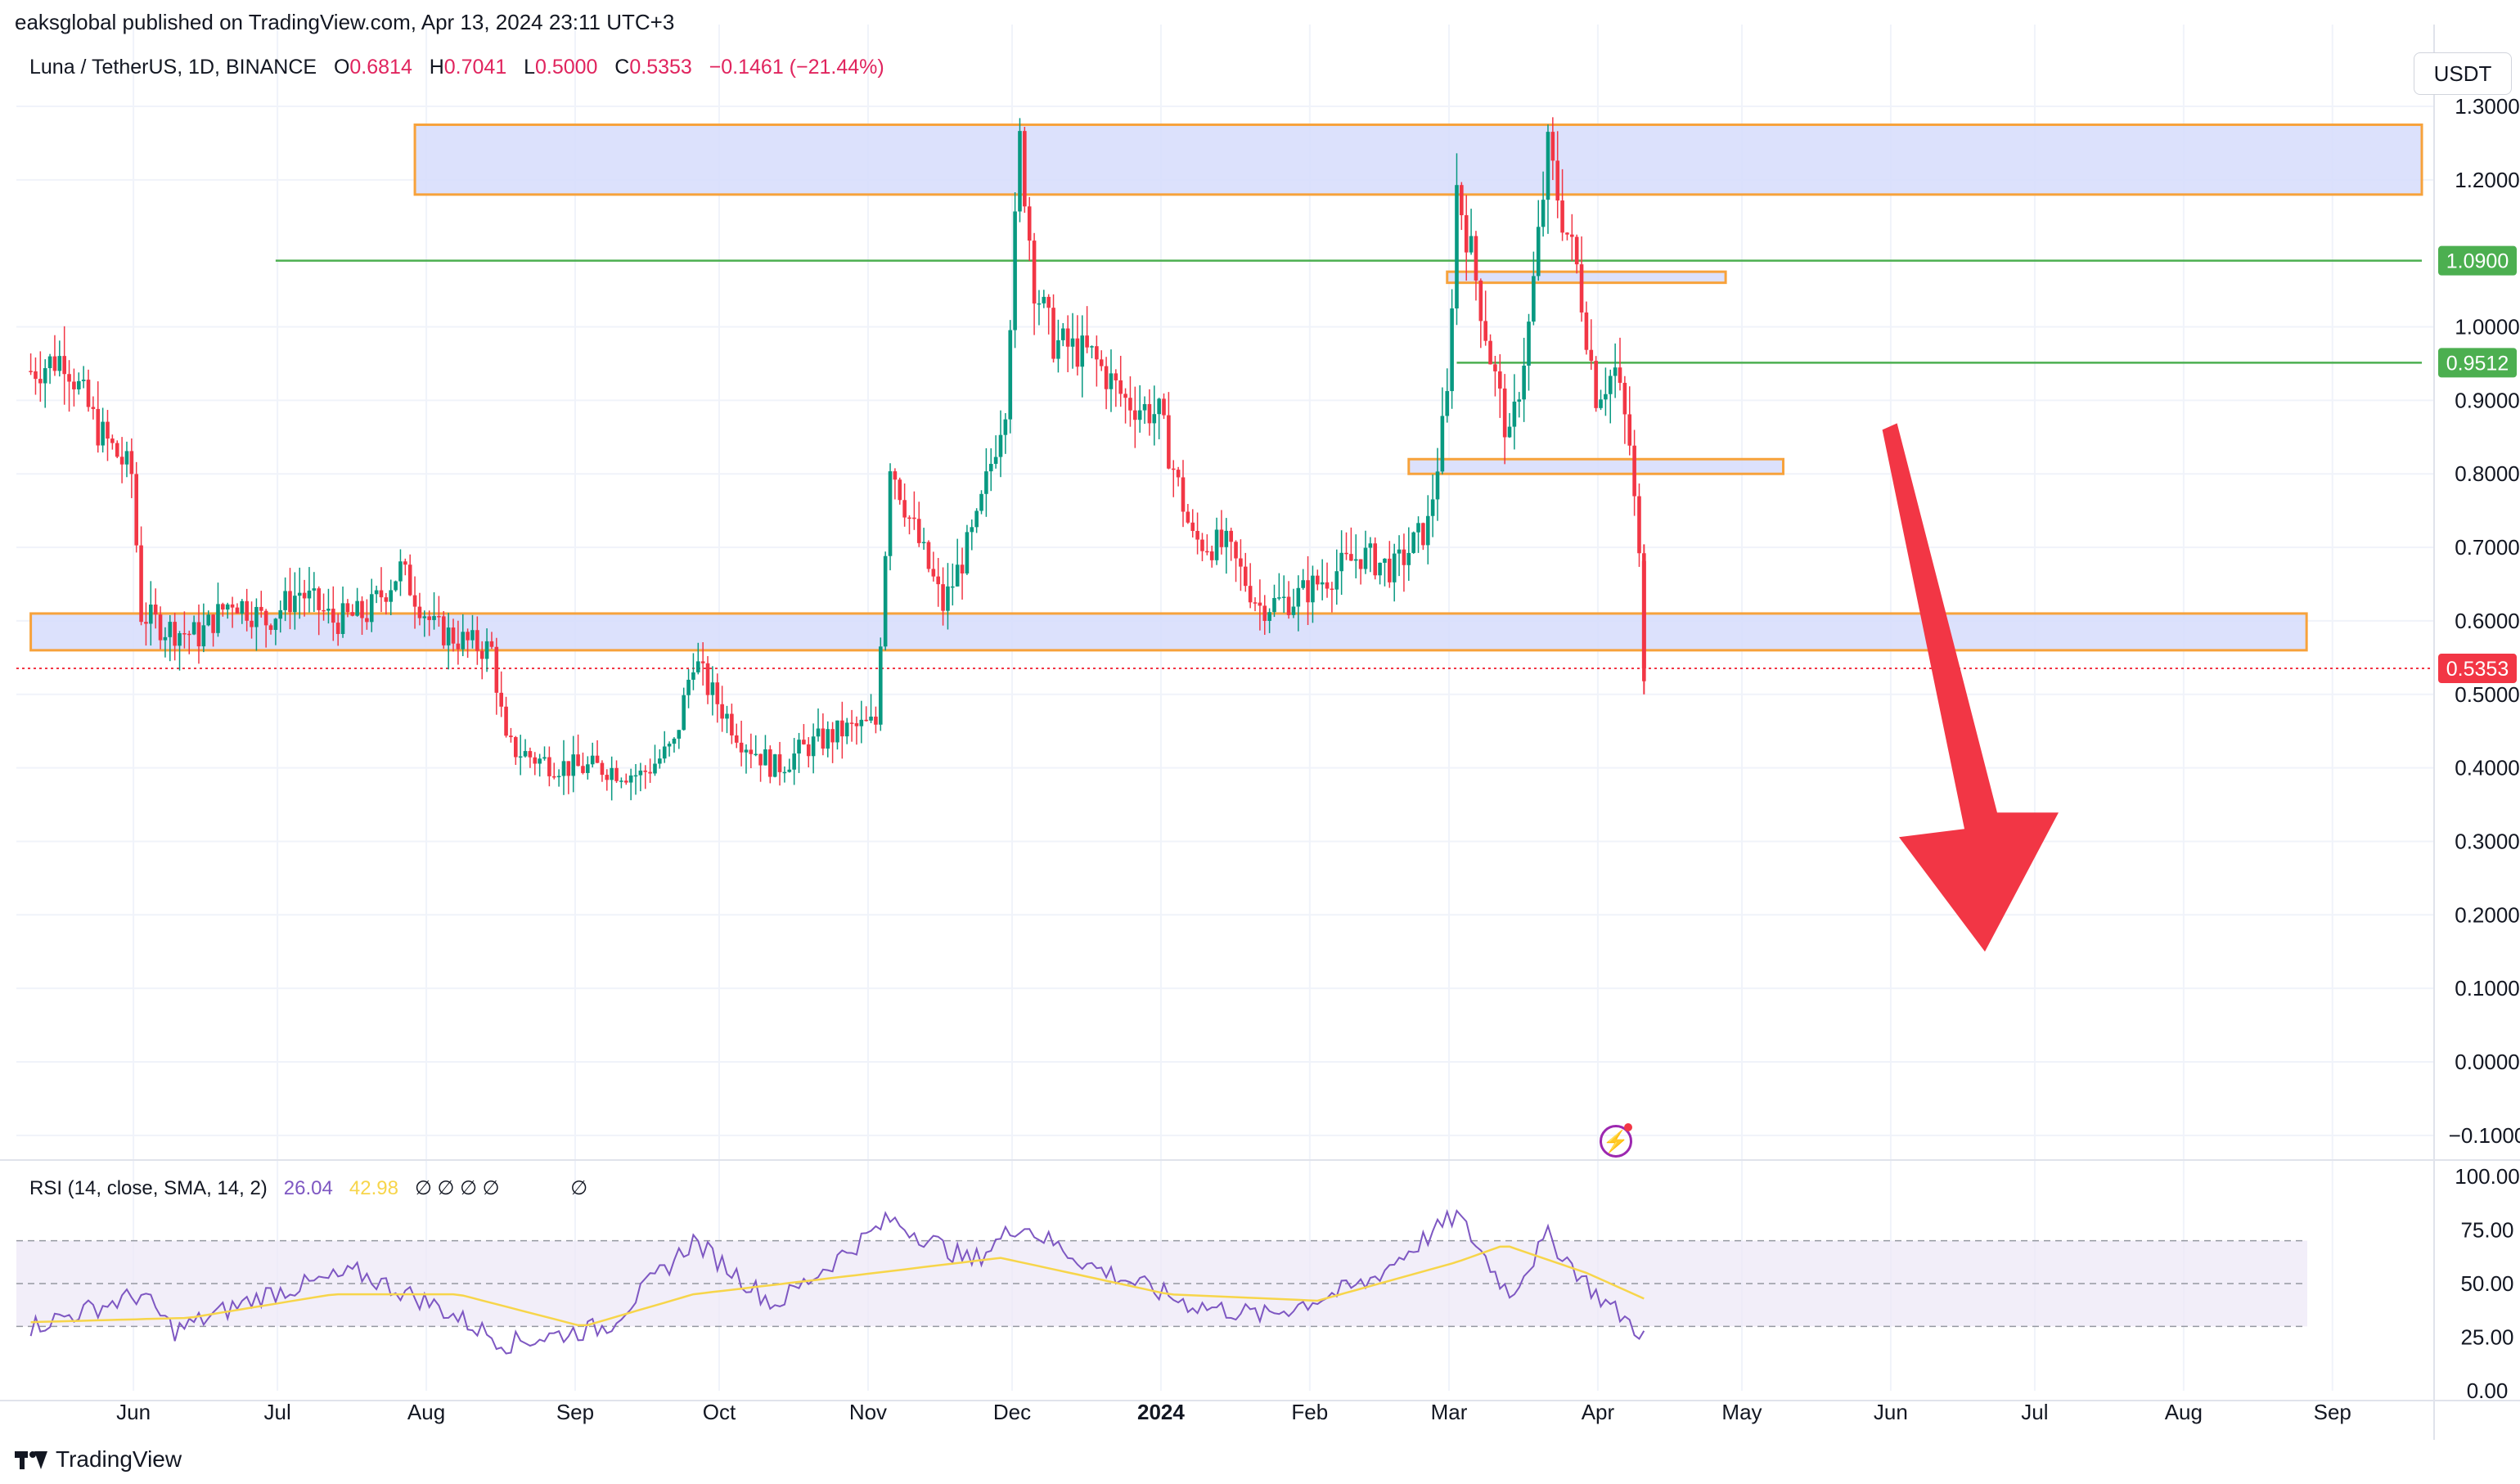  I want to click on rsi-extra-value-2: ∅, so click(579, 1188).